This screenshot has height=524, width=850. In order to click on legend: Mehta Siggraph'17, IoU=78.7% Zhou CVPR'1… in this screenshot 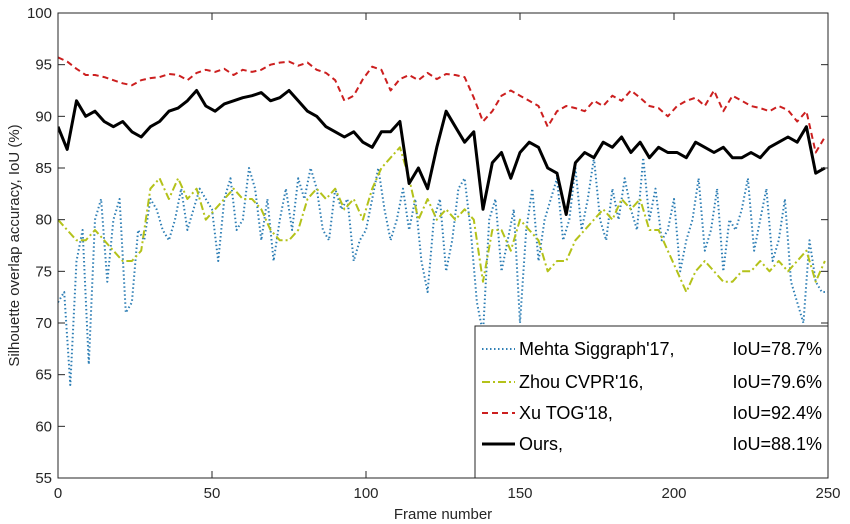, I will do `click(651, 402)`.